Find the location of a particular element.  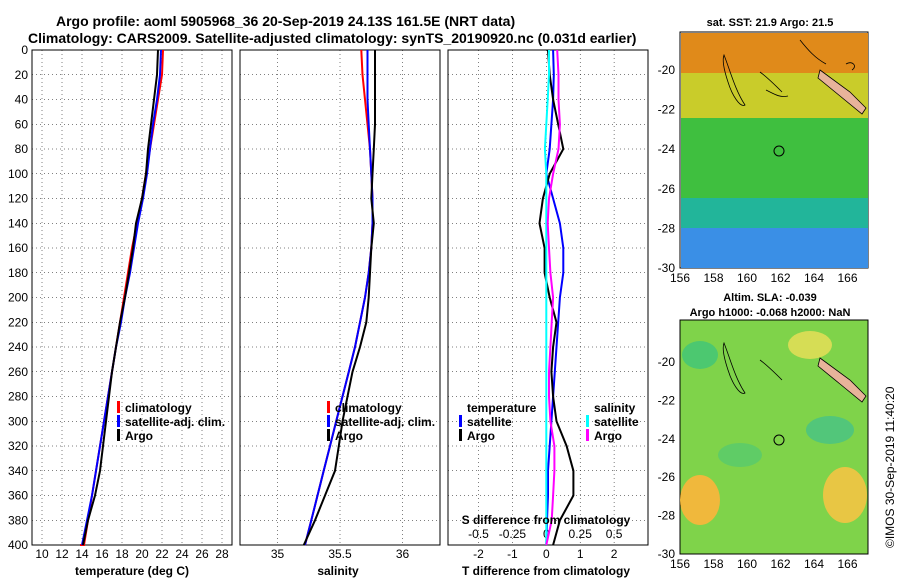

salinity-difference-xlabel: S difference from climatology is located at coordinates (546, 520).